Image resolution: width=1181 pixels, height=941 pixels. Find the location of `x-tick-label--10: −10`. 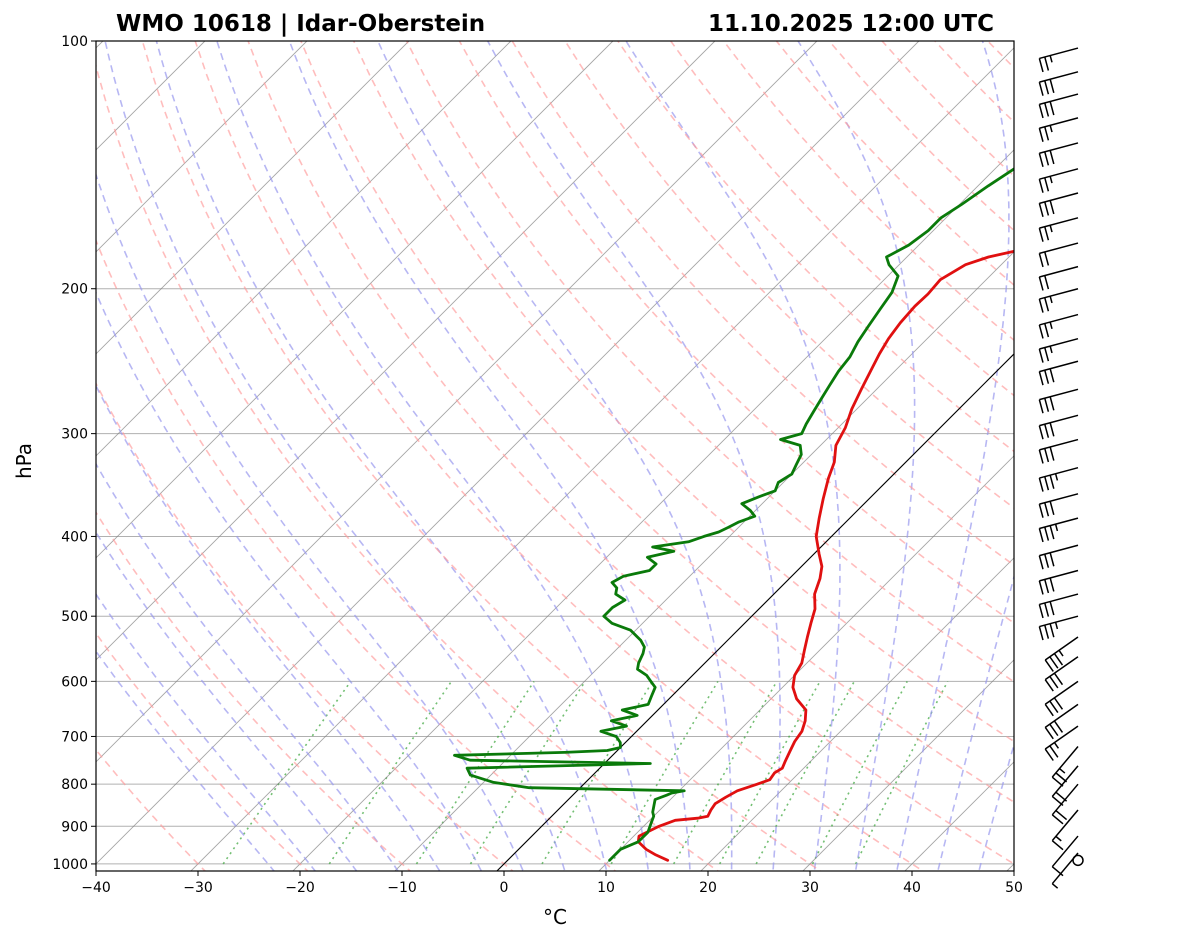

x-tick-label--10: −10 is located at coordinates (402, 888).